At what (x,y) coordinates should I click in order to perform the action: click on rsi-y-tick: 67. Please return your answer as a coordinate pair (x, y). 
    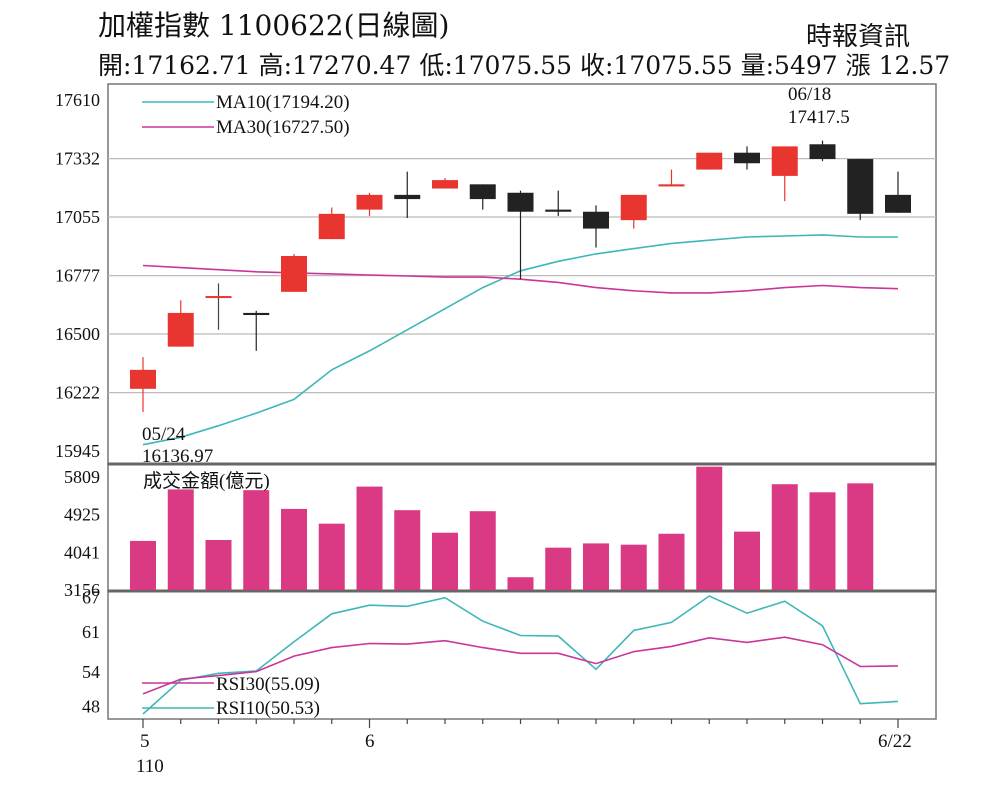
    Looking at the image, I should click on (91, 598).